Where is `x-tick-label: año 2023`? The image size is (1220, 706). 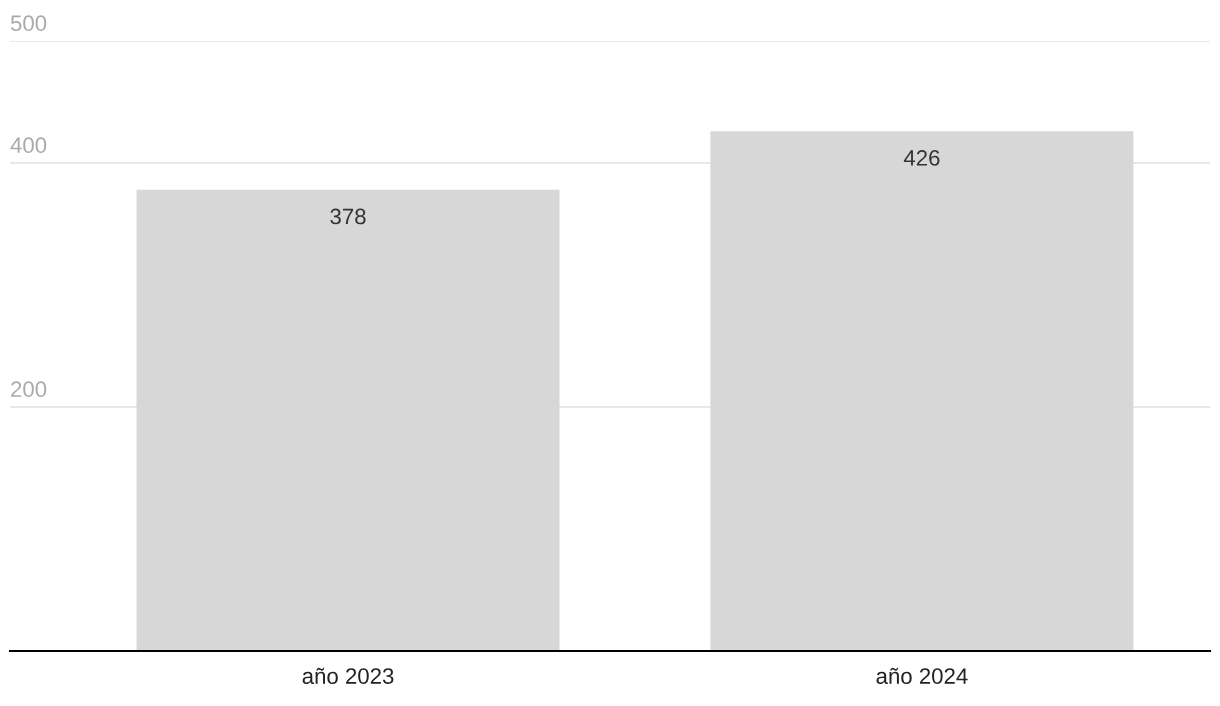
x-tick-label: año 2023 is located at coordinates (348, 675).